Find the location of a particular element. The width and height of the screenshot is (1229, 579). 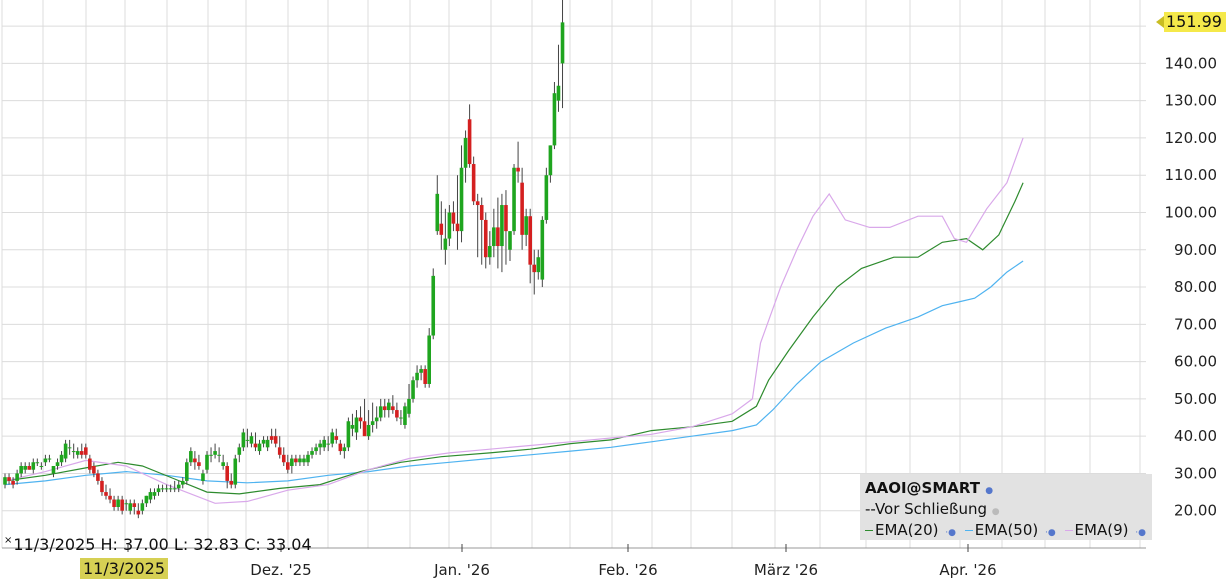

last-price-tag: 151.99 is located at coordinates (1191, 22).